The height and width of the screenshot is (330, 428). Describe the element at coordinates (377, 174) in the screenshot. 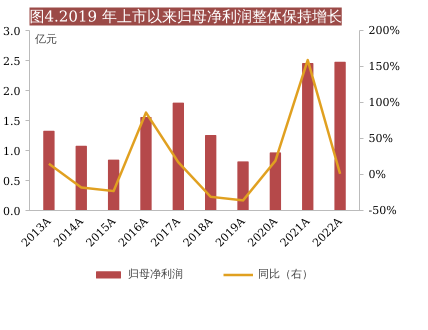

I see `y2-tick-label: 0%` at that location.